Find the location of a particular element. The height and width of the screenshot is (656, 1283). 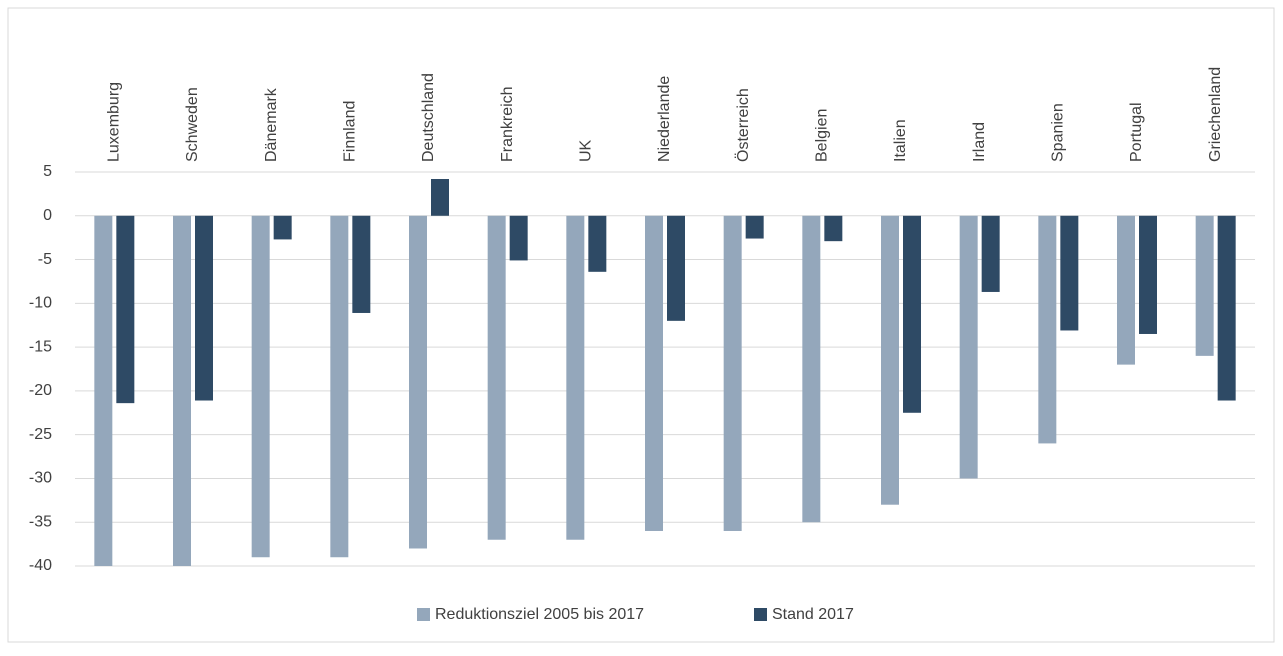

y-tick-label: -15 is located at coordinates (40, 346).